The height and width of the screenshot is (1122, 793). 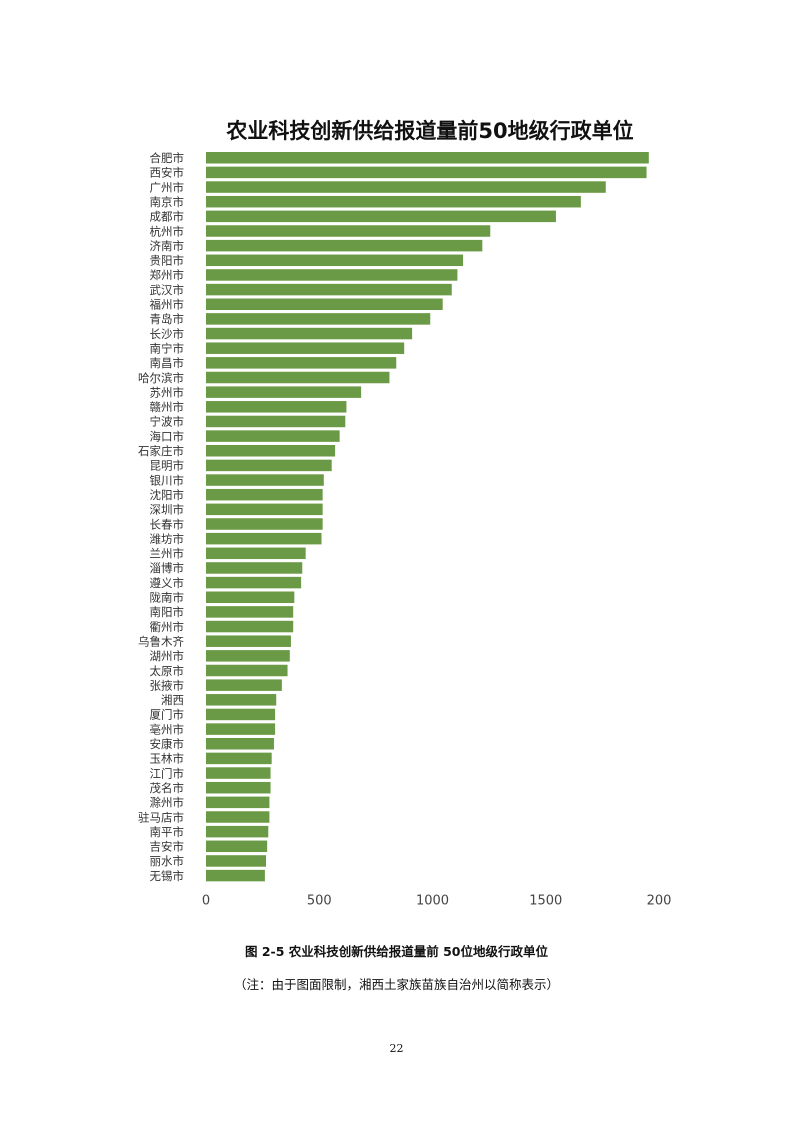 What do you see at coordinates (206, 901) in the screenshot?
I see `x-tick-label: 0` at bounding box center [206, 901].